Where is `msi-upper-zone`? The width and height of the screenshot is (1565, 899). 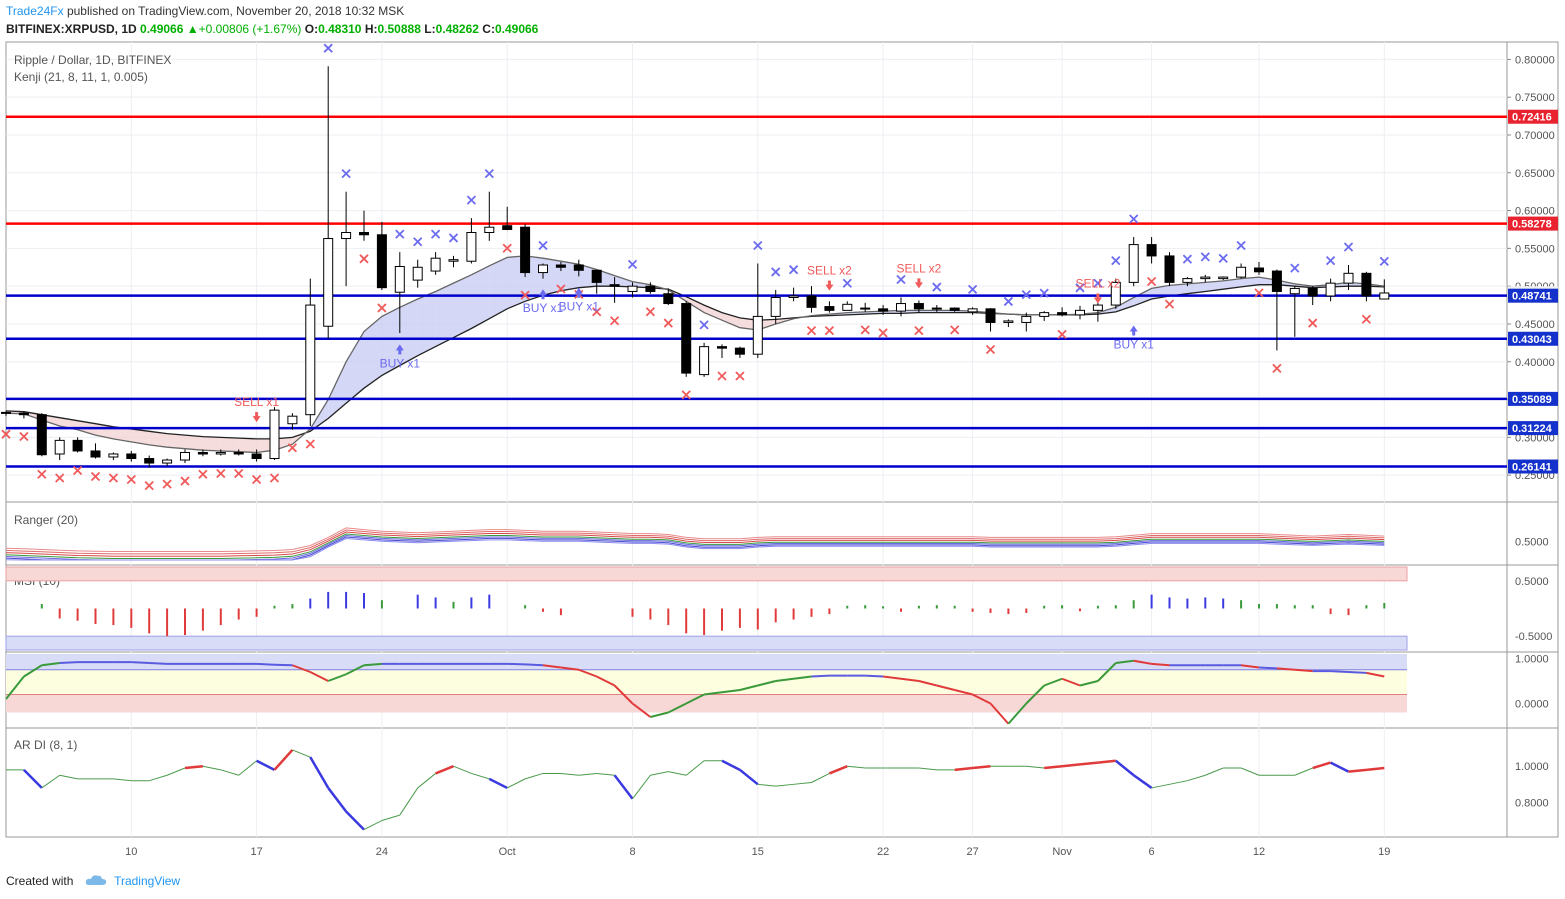
msi-upper-zone is located at coordinates (706, 574).